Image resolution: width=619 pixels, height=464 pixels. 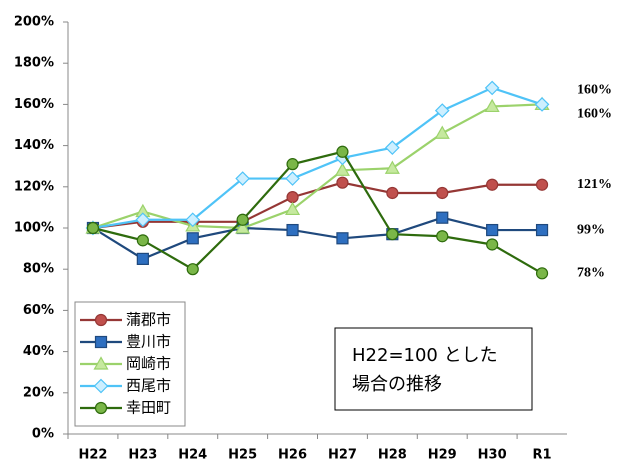 I want to click on y-tick-label: 160%, so click(x=34, y=104).